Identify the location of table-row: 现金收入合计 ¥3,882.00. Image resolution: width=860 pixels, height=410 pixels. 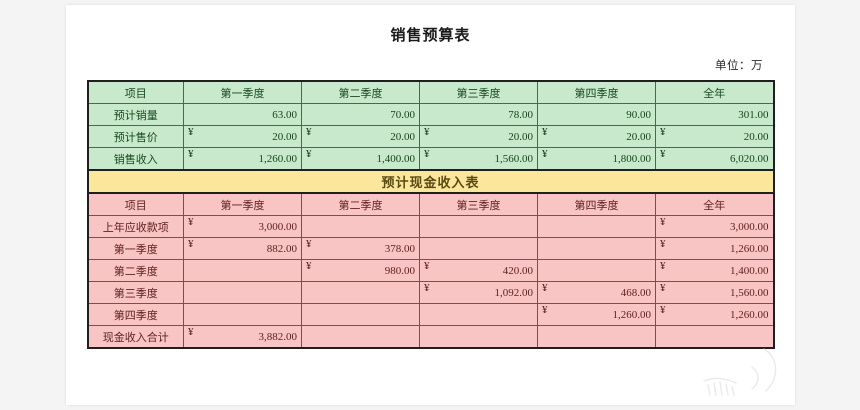
(430, 337).